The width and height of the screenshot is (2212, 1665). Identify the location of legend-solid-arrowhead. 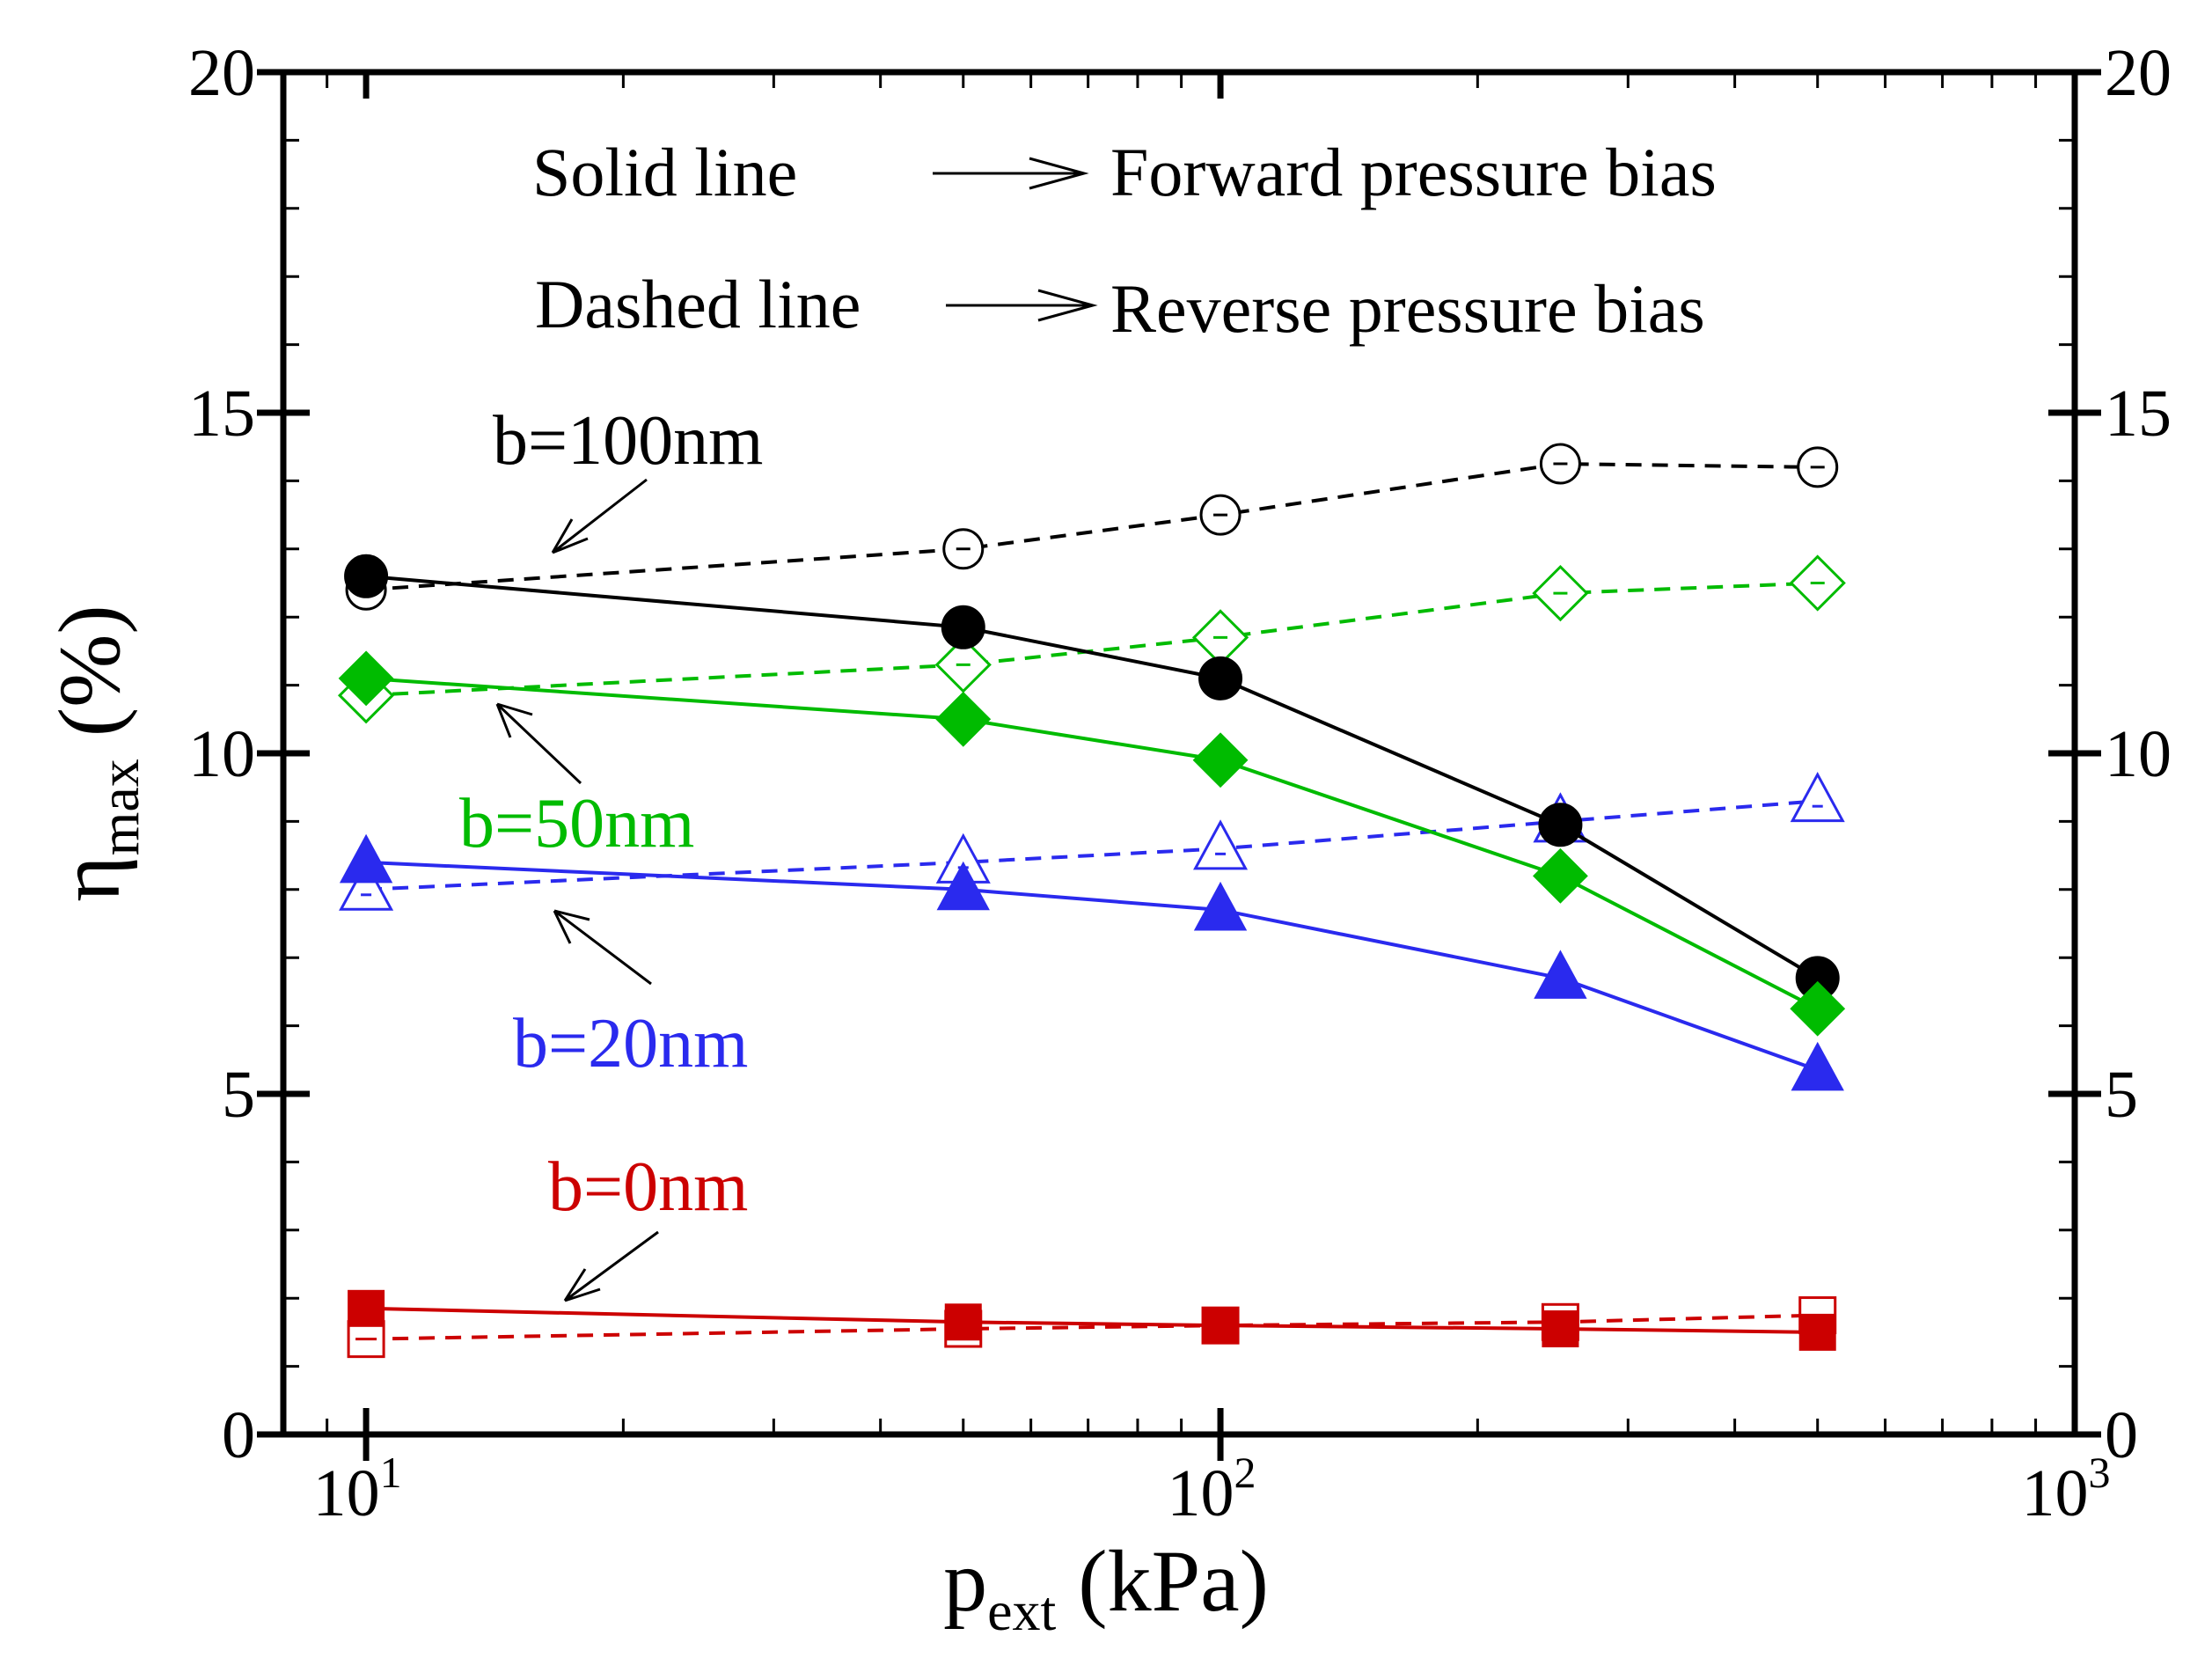
(1059, 173).